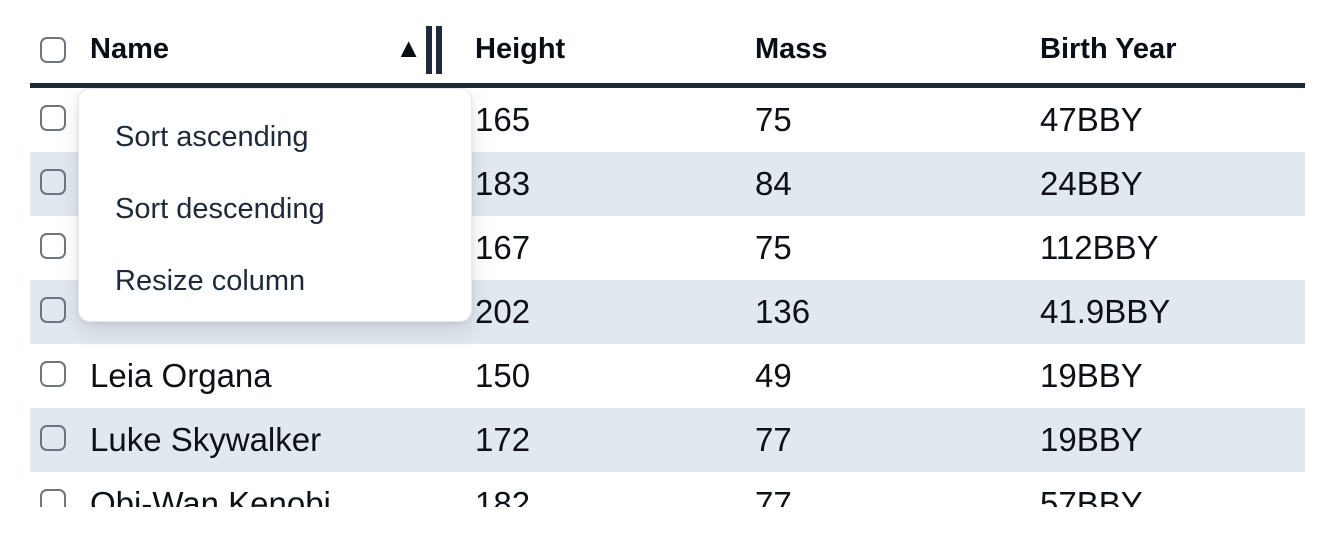  Describe the element at coordinates (783, 311) in the screenshot. I see `cell-mass: 136` at that location.